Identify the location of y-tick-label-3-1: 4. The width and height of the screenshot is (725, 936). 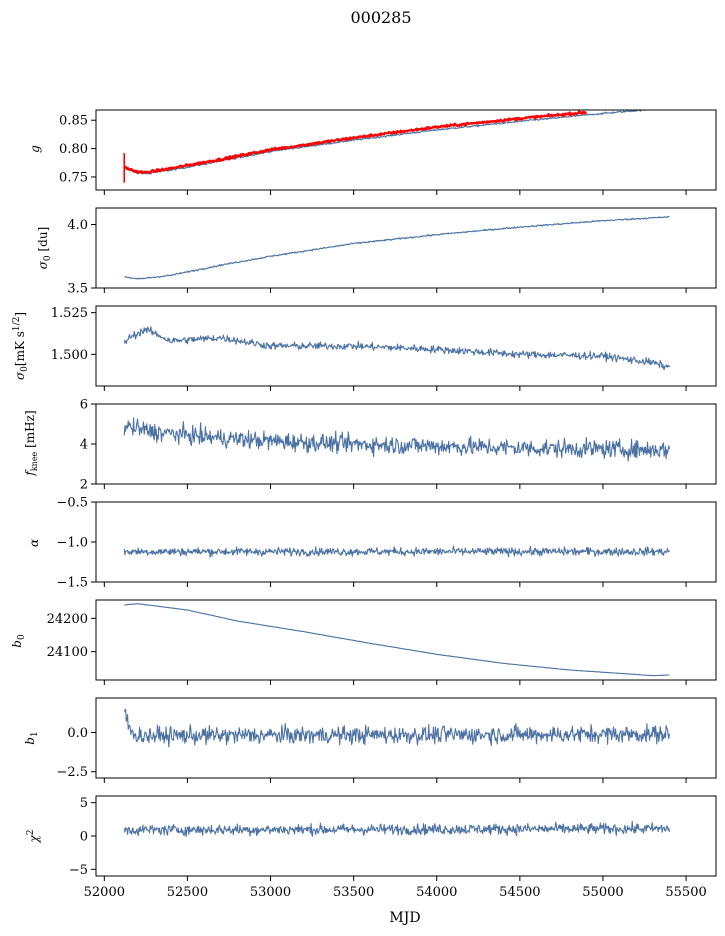
(84, 445).